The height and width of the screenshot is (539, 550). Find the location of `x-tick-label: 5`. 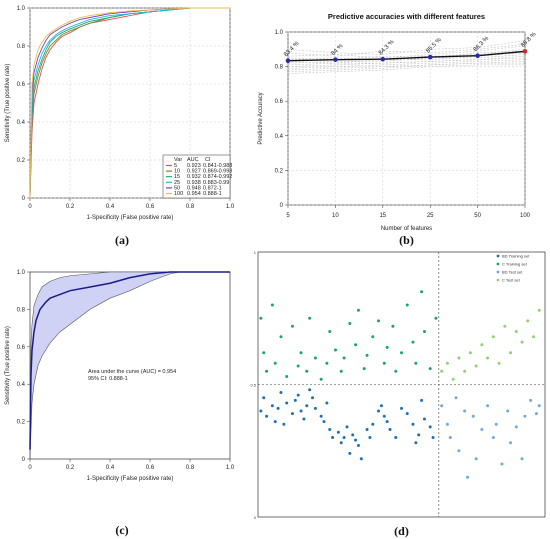

x-tick-label: 5 is located at coordinates (288, 216).